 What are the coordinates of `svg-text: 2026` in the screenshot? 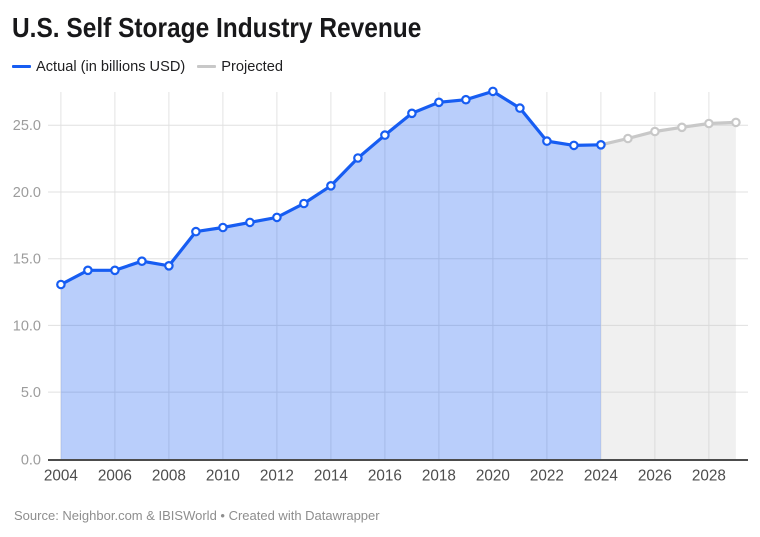 It's located at (655, 476).